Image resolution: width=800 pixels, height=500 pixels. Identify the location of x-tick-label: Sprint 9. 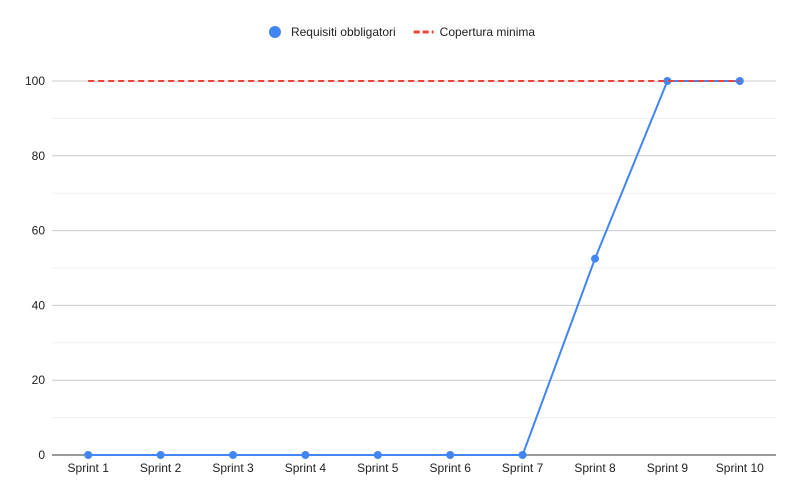
(668, 468).